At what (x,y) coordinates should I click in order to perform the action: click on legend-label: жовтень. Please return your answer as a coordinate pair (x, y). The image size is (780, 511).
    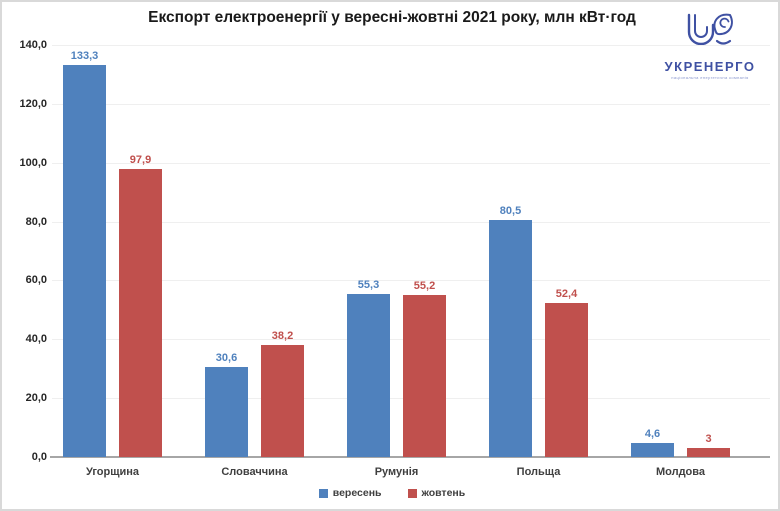
    Looking at the image, I should click on (443, 493).